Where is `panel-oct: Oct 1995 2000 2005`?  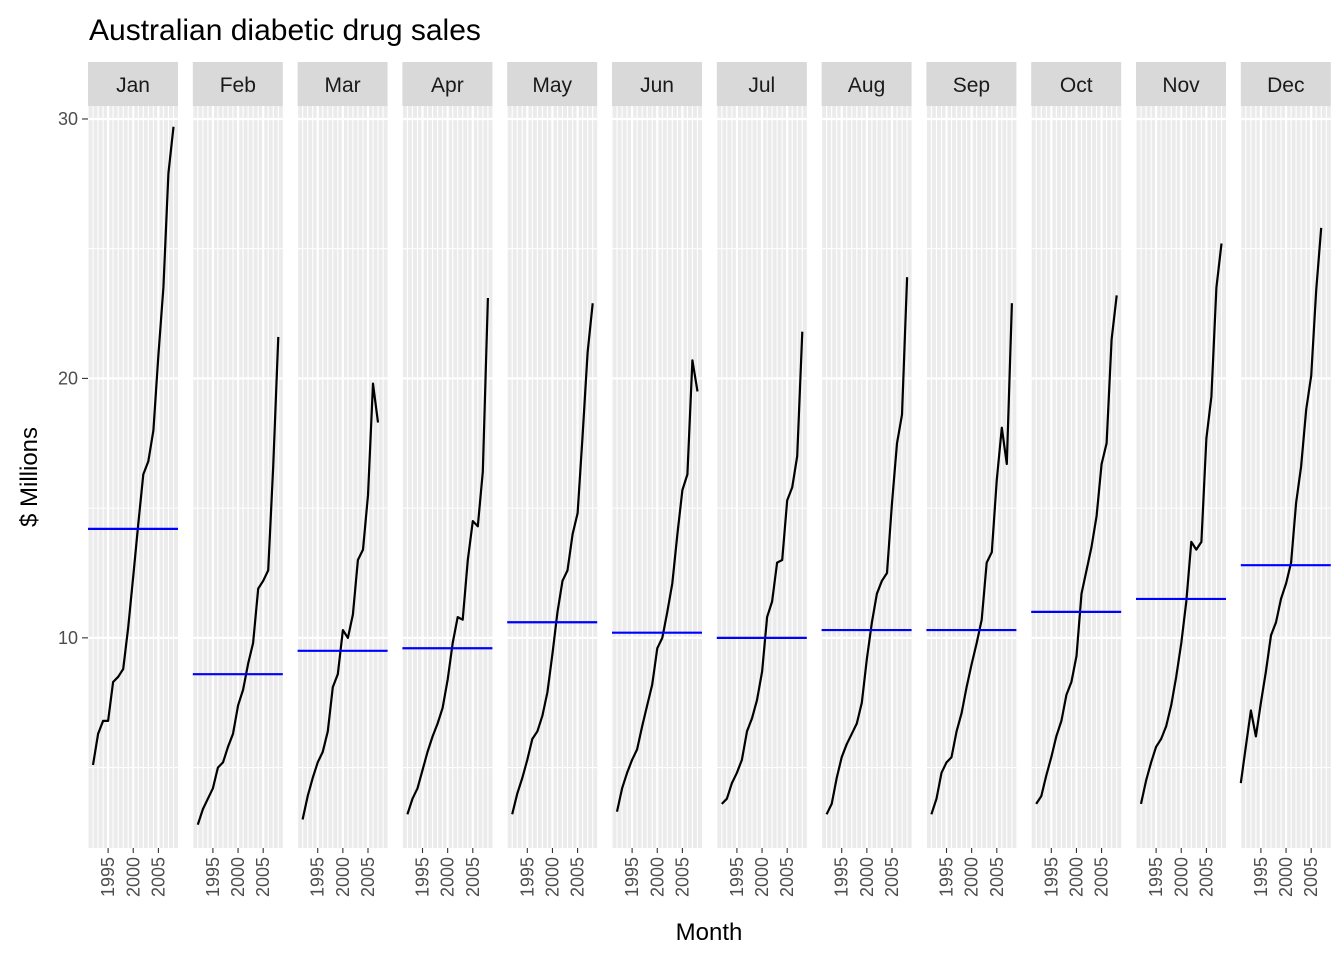 panel-oct: Oct 1995 2000 2005 is located at coordinates (1076, 479).